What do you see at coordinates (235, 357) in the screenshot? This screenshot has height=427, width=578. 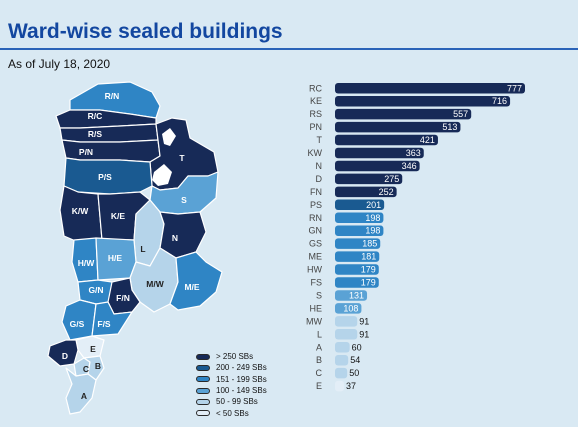 I see `legend-label: > 250 SBs` at bounding box center [235, 357].